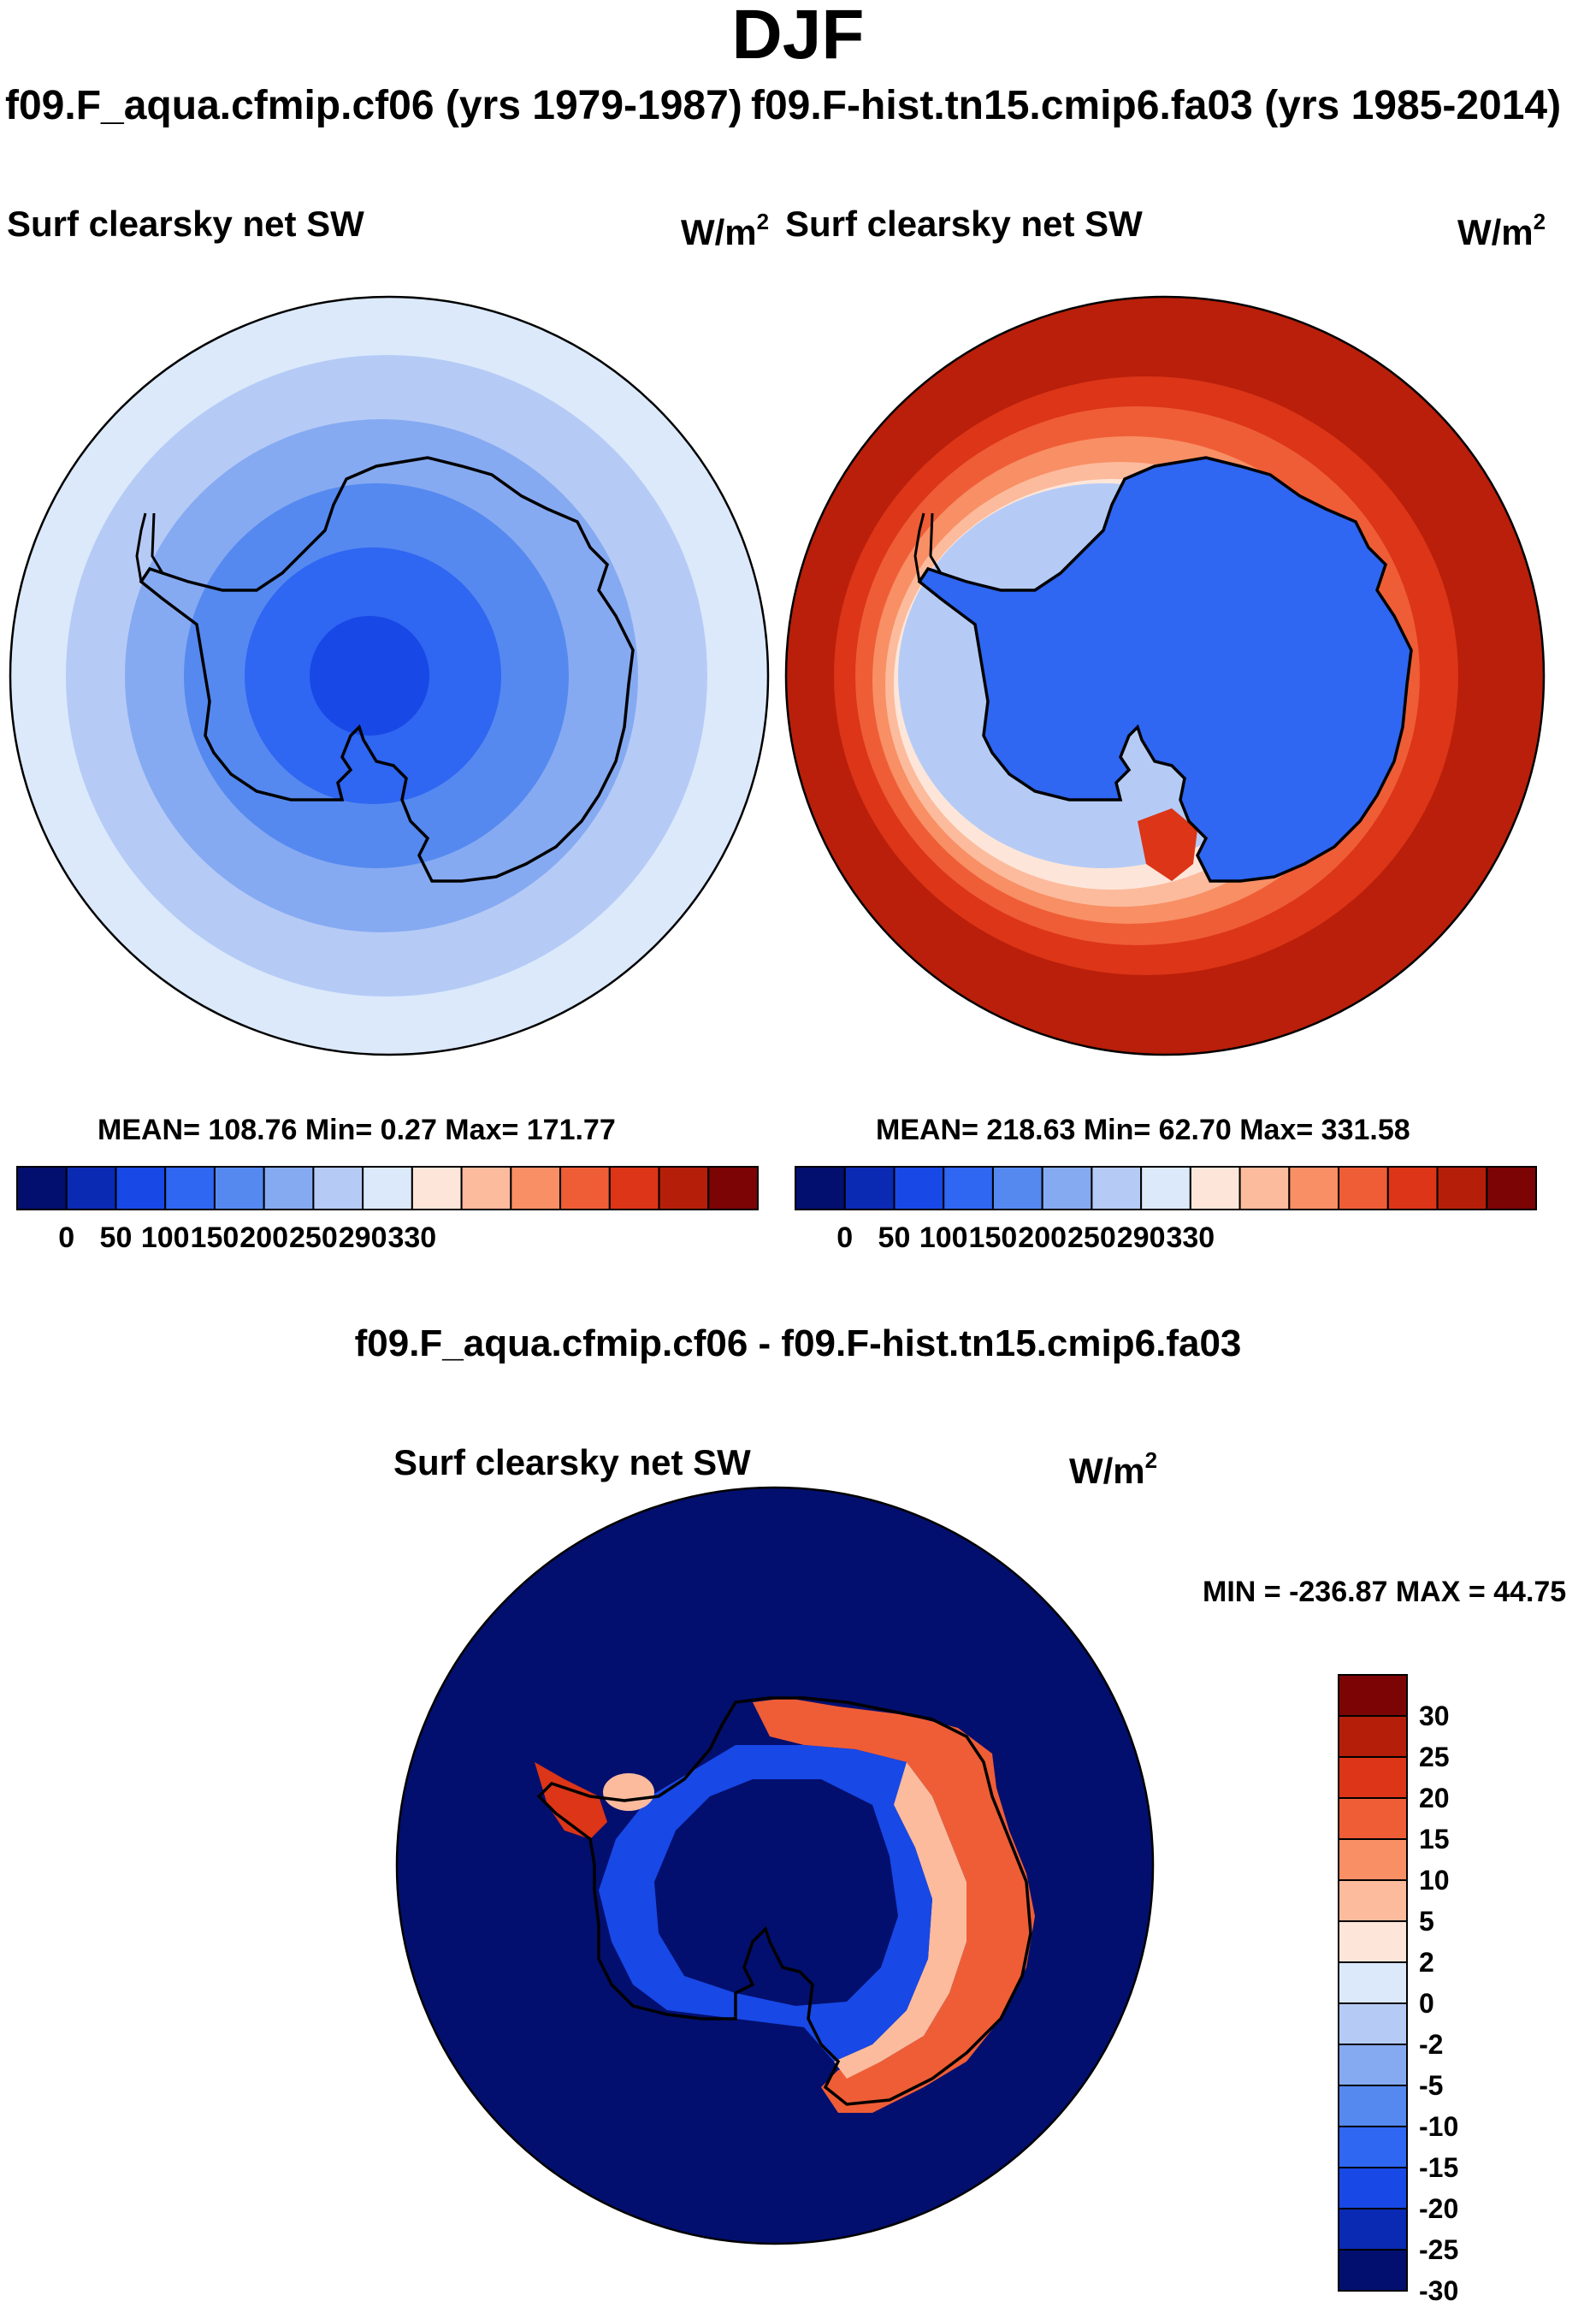 The height and width of the screenshot is (2307, 1596). I want to click on right-peninsula, so click(928, 547).